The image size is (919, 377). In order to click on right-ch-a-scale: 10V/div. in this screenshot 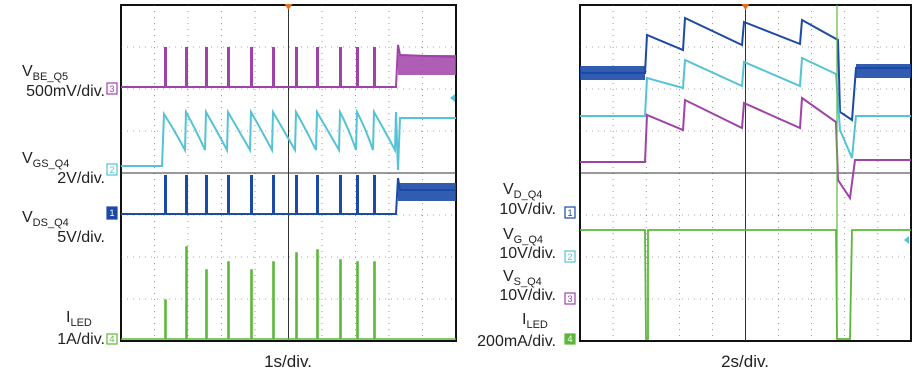, I will do `click(527, 209)`.